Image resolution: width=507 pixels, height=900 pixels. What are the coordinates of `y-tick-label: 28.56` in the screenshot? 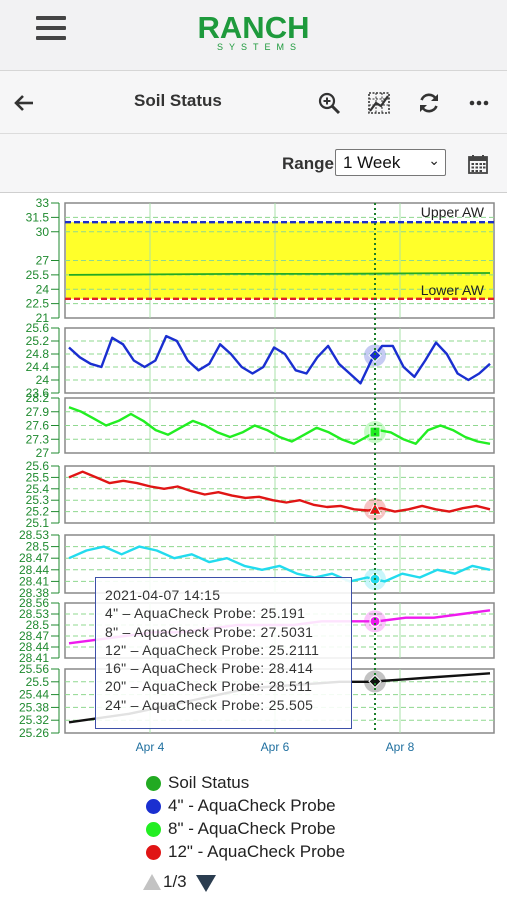 It's located at (34, 603).